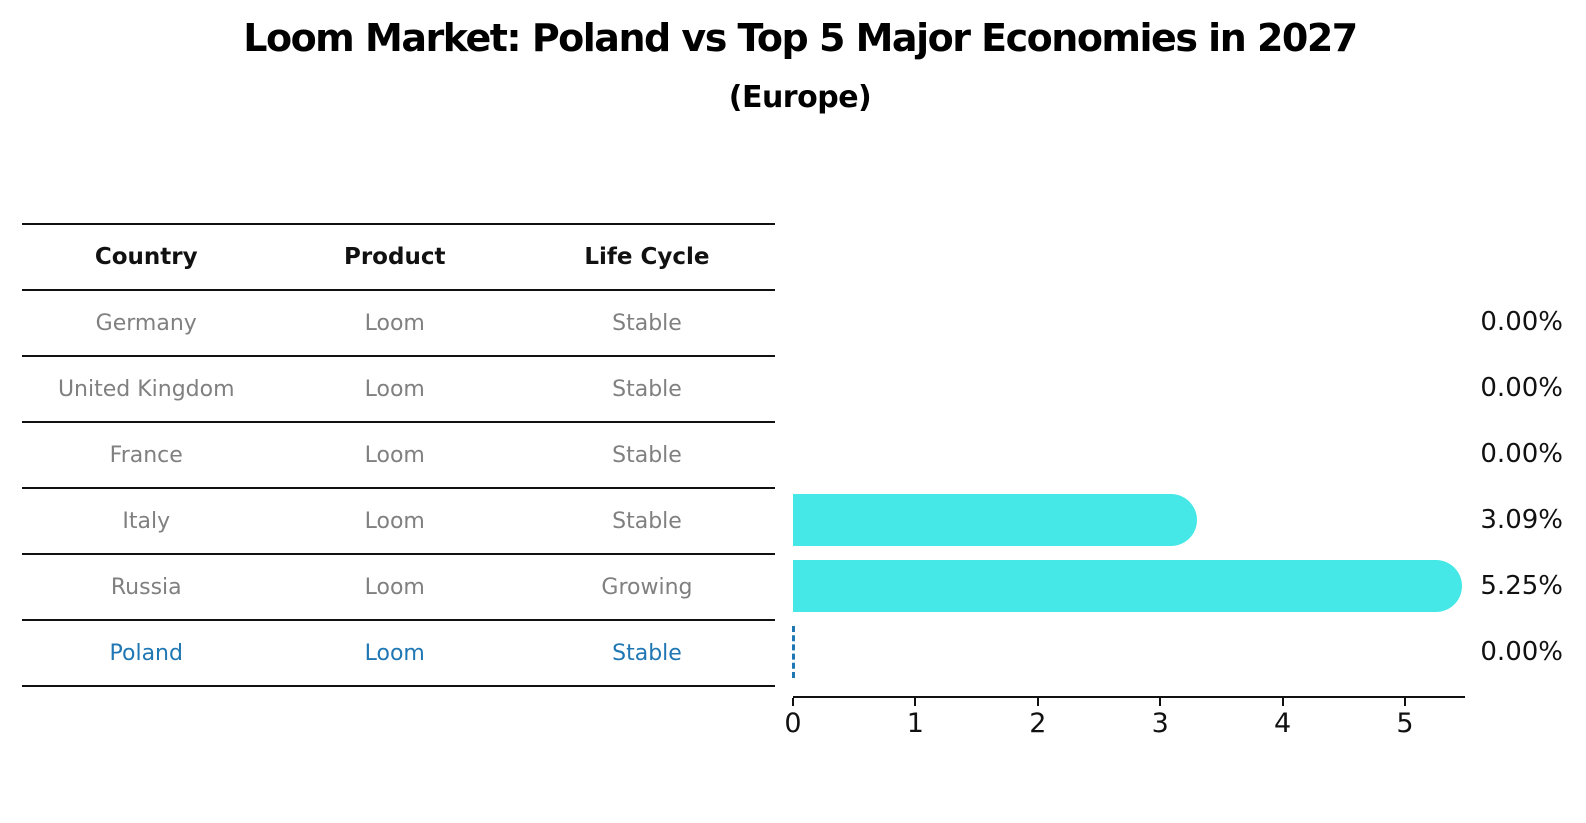 Image resolution: width=1586 pixels, height=823 pixels. Describe the element at coordinates (915, 723) in the screenshot. I see `x-axis-tick-label: 1` at that location.